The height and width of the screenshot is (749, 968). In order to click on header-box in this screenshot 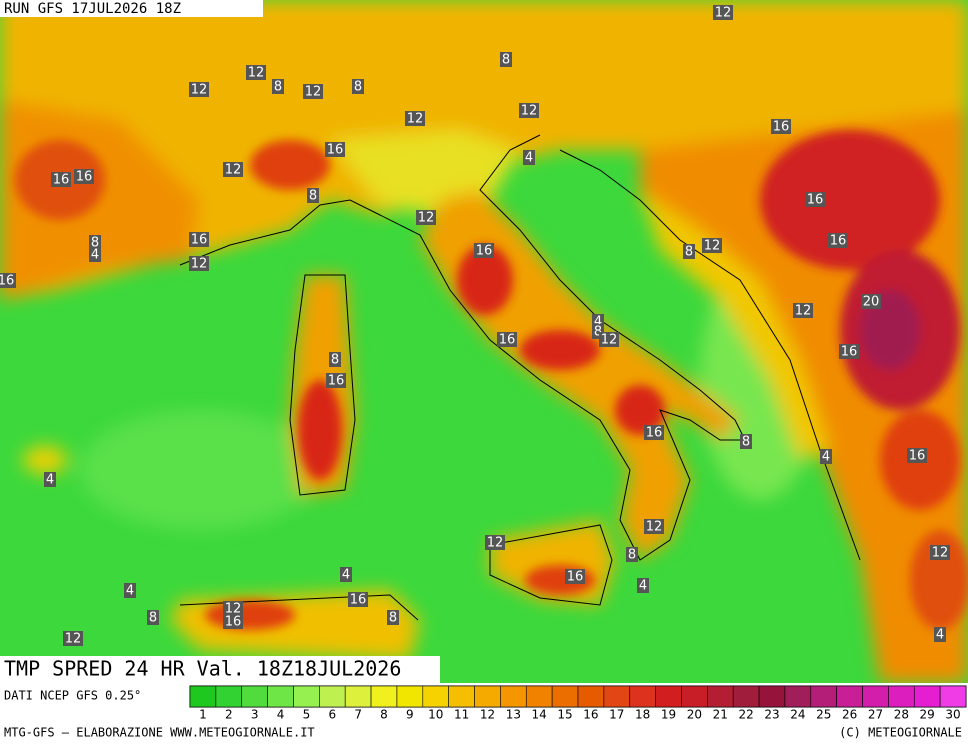, I will do `click(131, 8)`.